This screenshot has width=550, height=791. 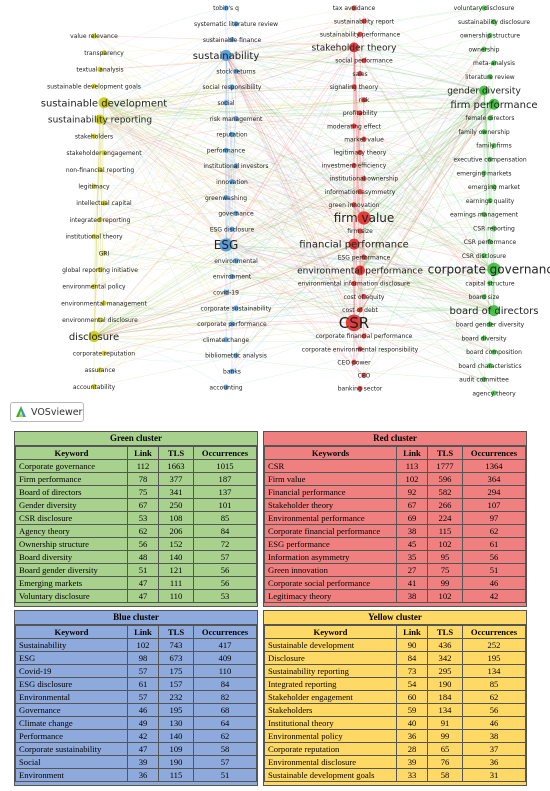 What do you see at coordinates (136, 557) in the screenshot?
I see `table-row: Board diversity 48 140 57` at bounding box center [136, 557].